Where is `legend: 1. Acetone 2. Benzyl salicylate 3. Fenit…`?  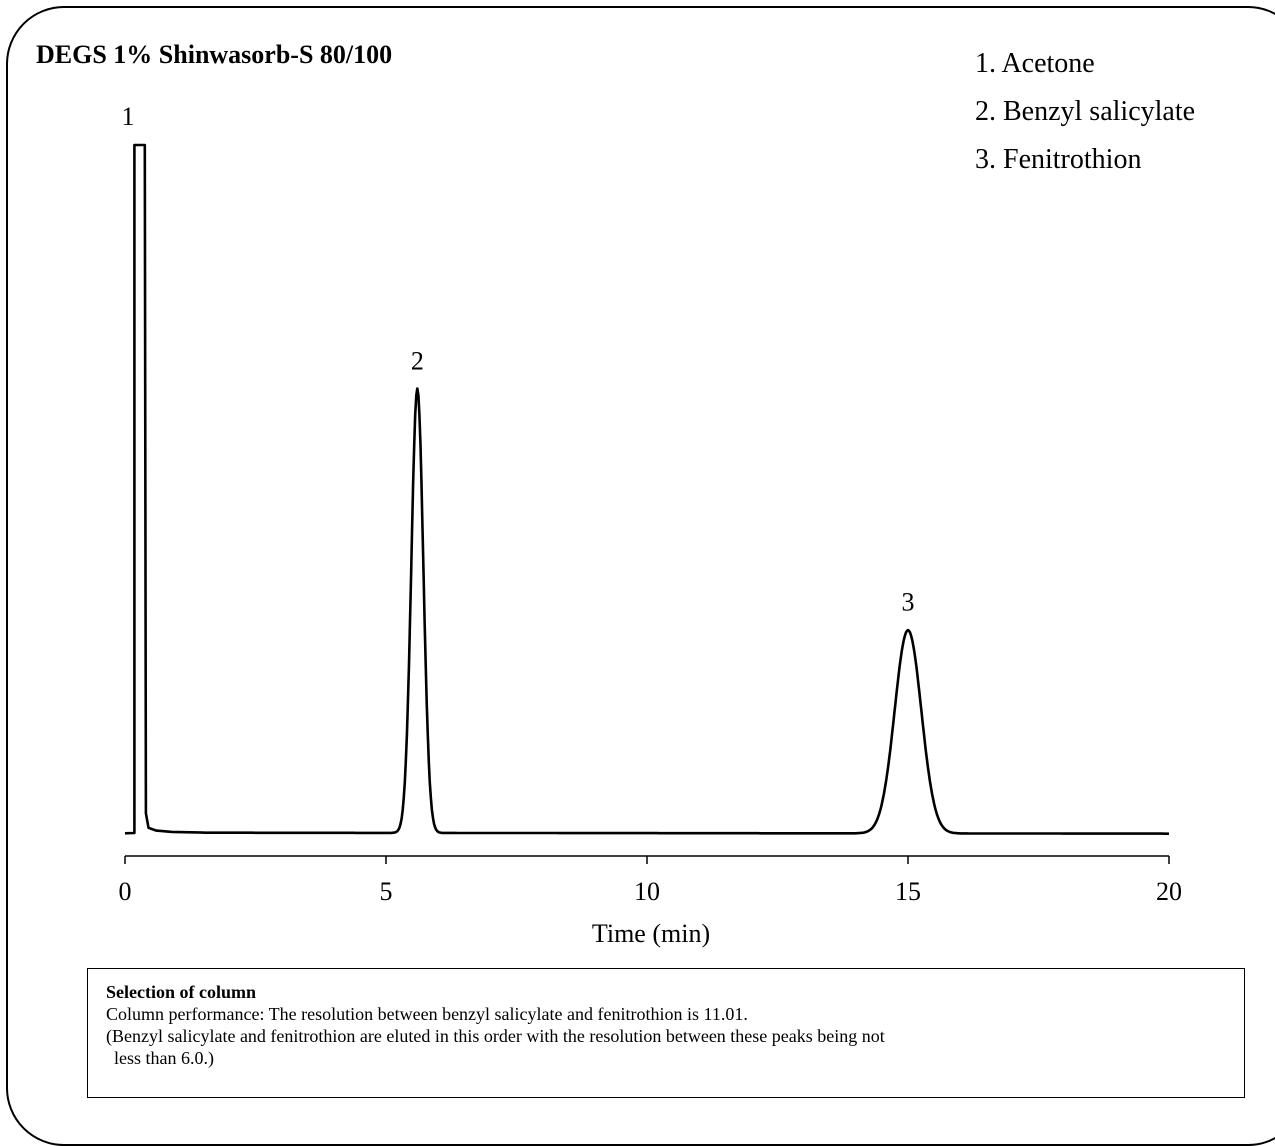
legend: 1. Acetone 2. Benzyl salicylate 3. Fenit… is located at coordinates (1085, 116).